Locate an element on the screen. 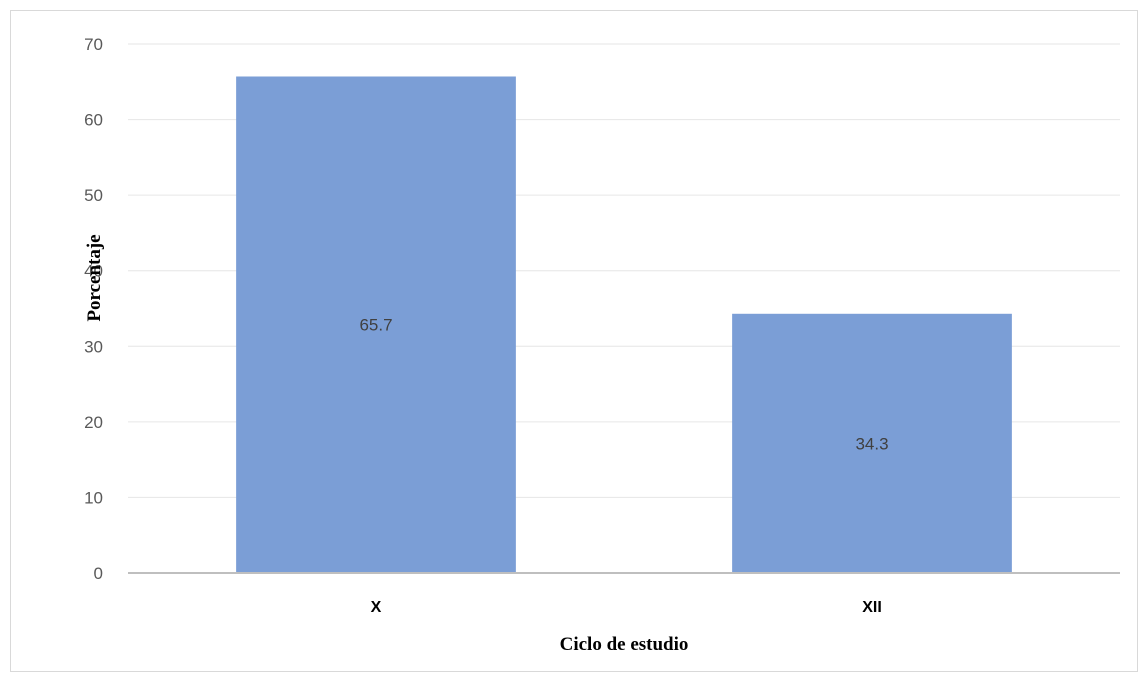 Image resolution: width=1148 pixels, height=678 pixels. x-category-label: X is located at coordinates (376, 607).